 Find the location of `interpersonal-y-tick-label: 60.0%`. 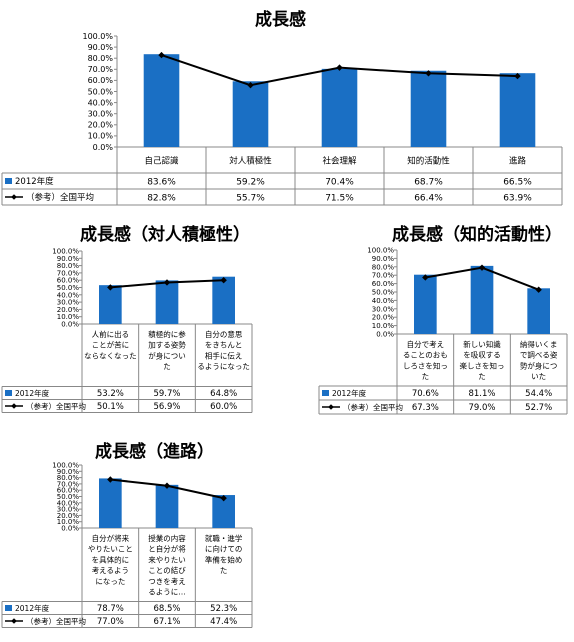

interpersonal-y-tick-label: 60.0% is located at coordinates (68, 281).